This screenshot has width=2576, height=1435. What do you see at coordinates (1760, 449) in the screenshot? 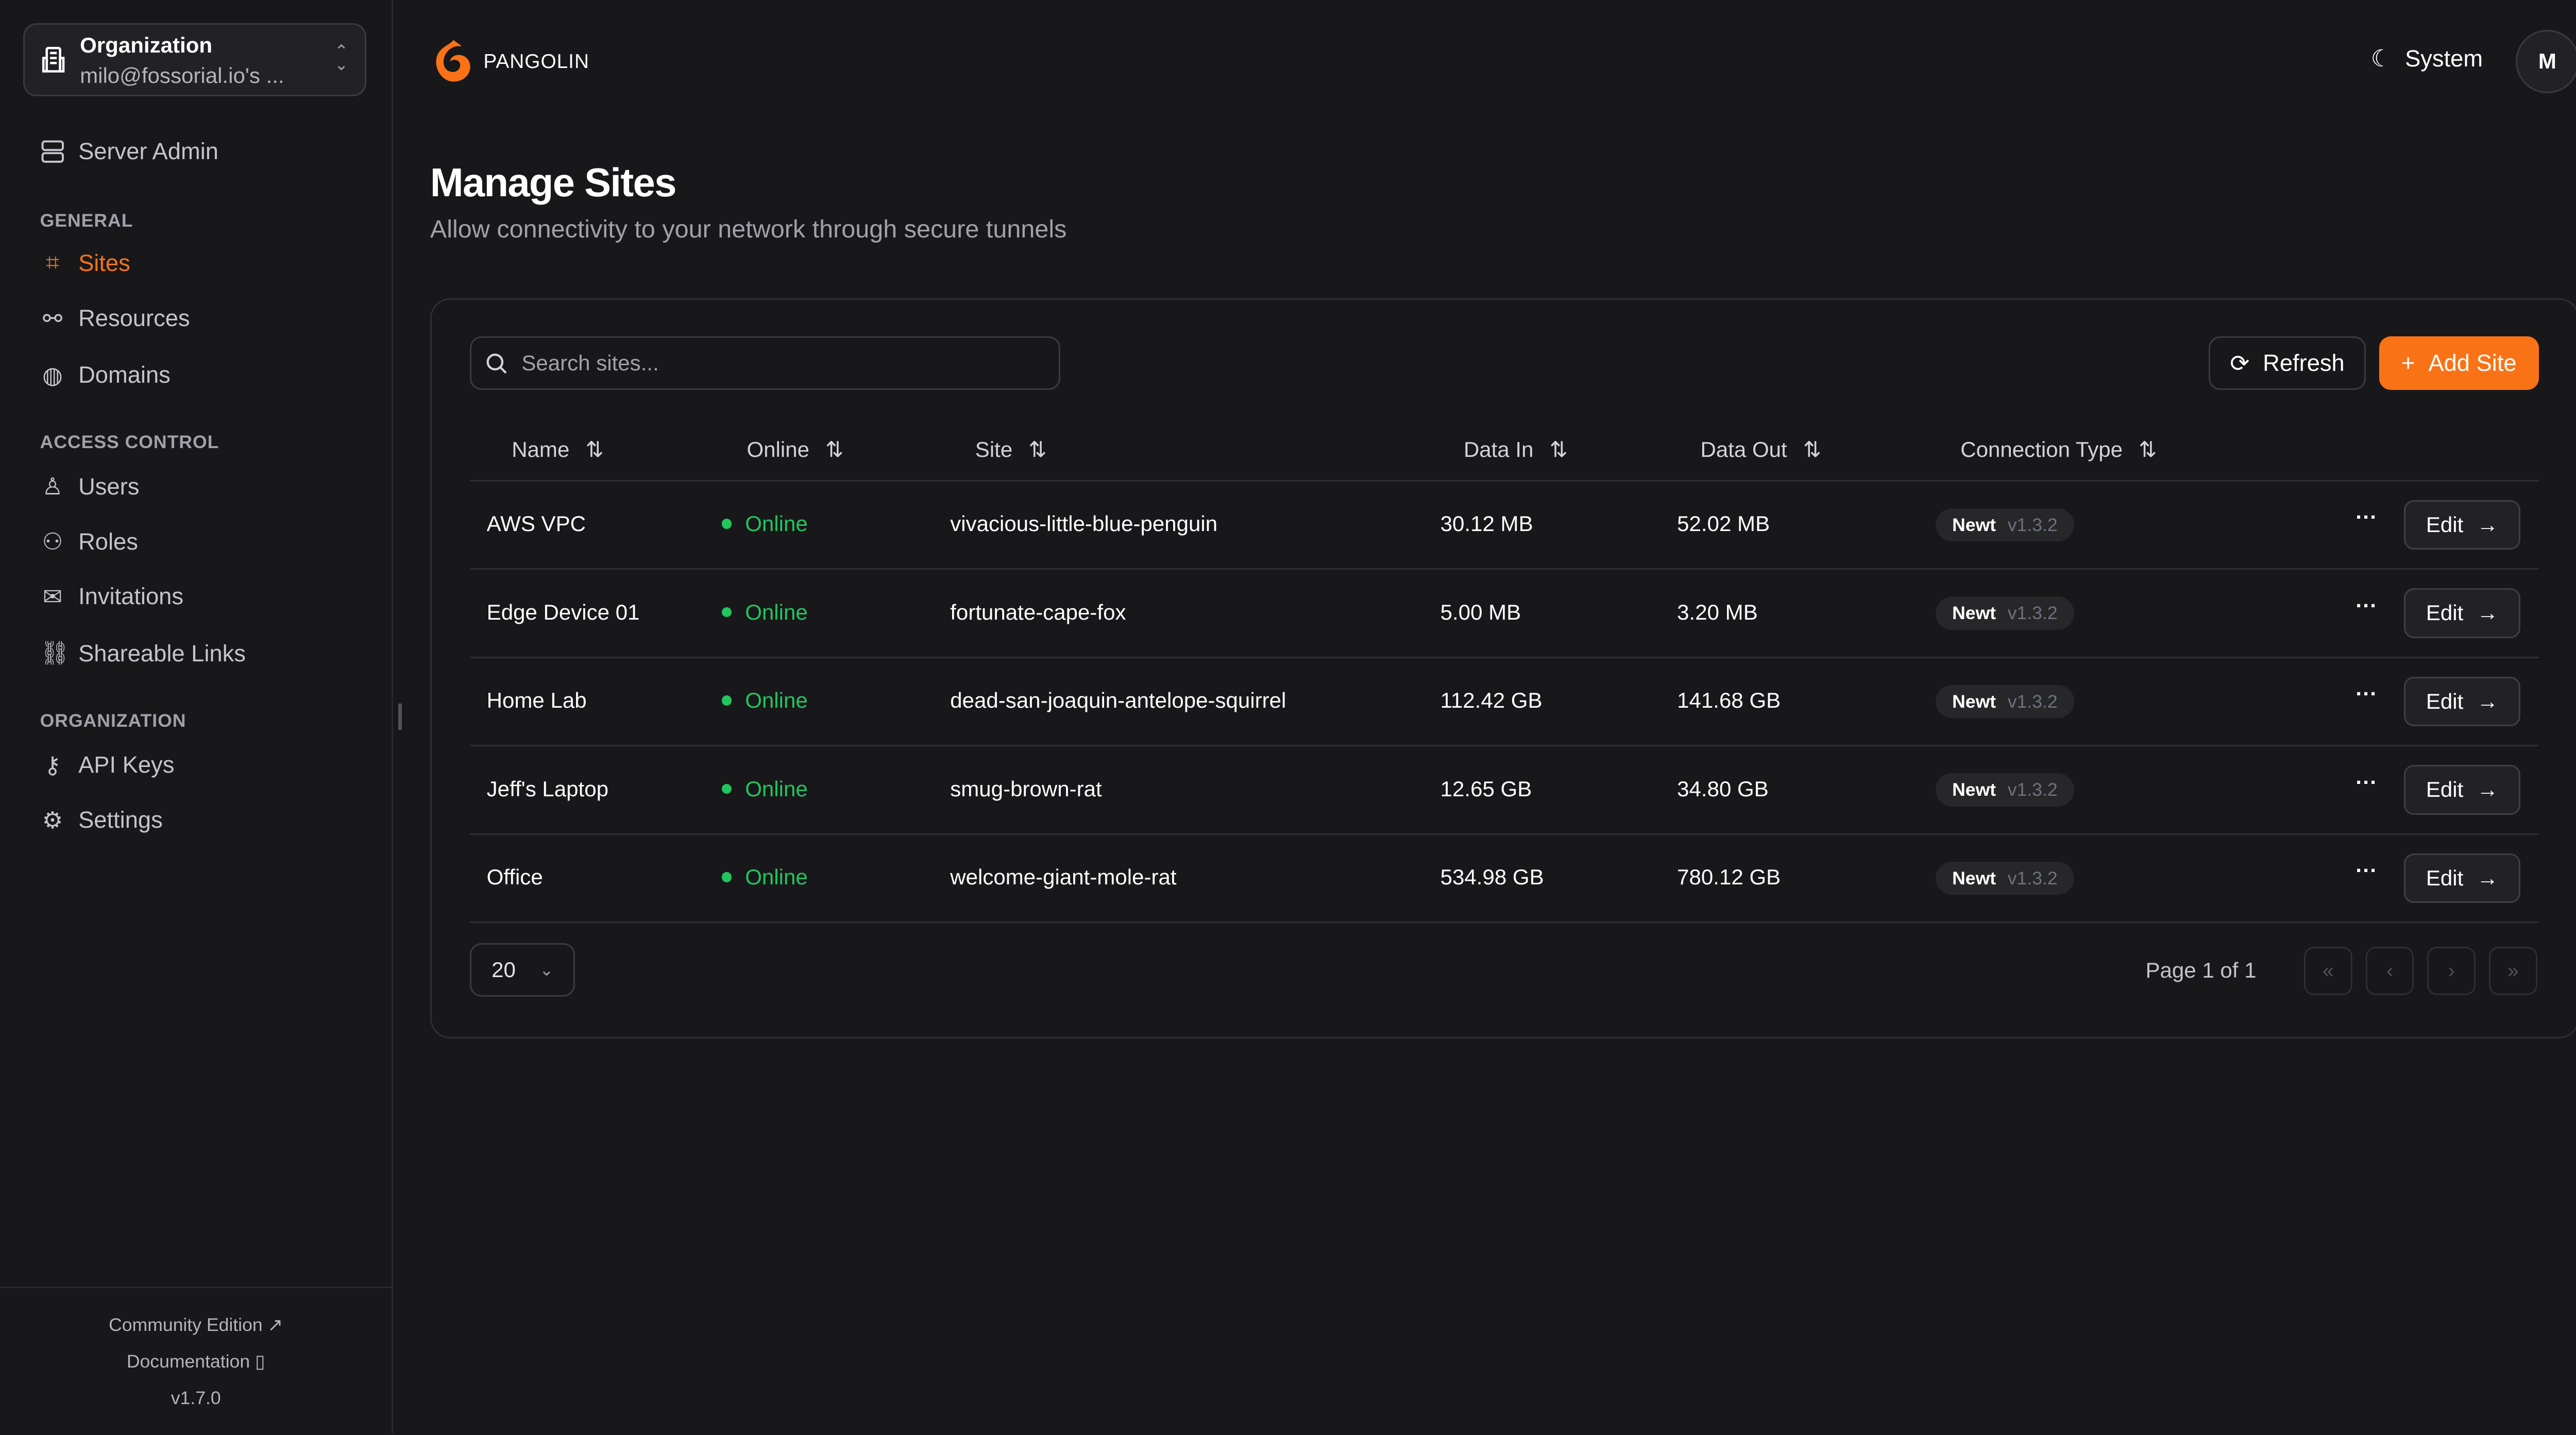
I see `column-header: Data Out ⇅` at bounding box center [1760, 449].